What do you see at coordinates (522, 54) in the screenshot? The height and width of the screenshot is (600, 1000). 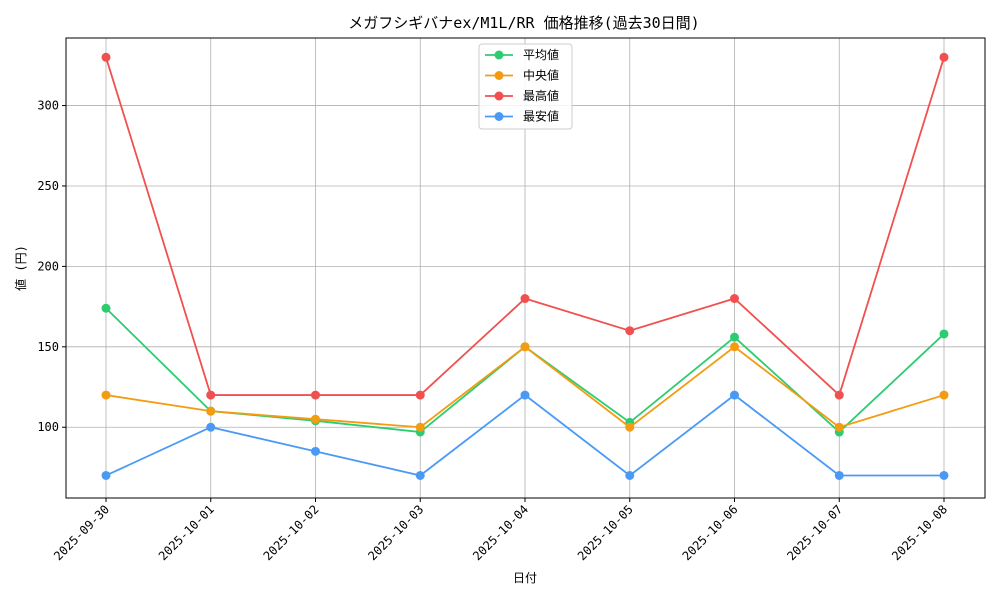 I see `legend-item: 平均値` at bounding box center [522, 54].